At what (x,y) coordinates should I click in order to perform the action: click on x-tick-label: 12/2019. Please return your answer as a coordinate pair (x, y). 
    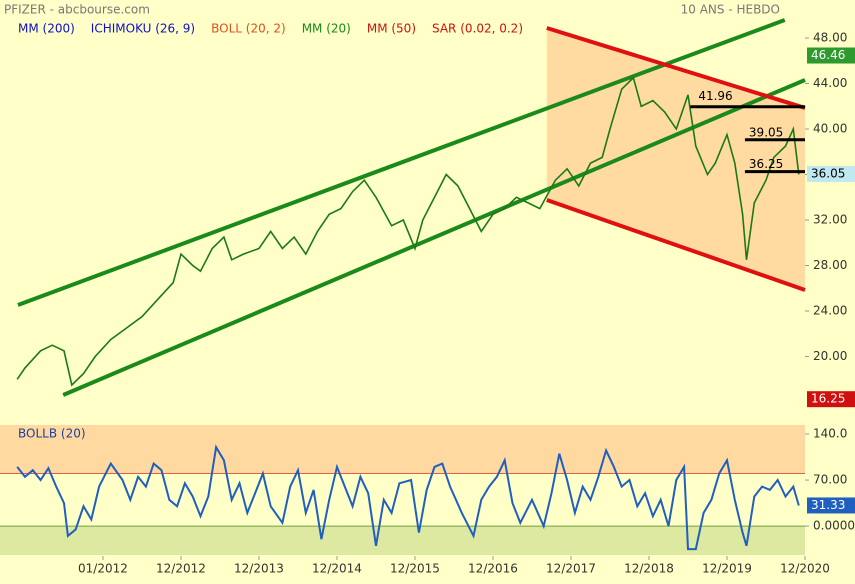
    Looking at the image, I should click on (727, 569).